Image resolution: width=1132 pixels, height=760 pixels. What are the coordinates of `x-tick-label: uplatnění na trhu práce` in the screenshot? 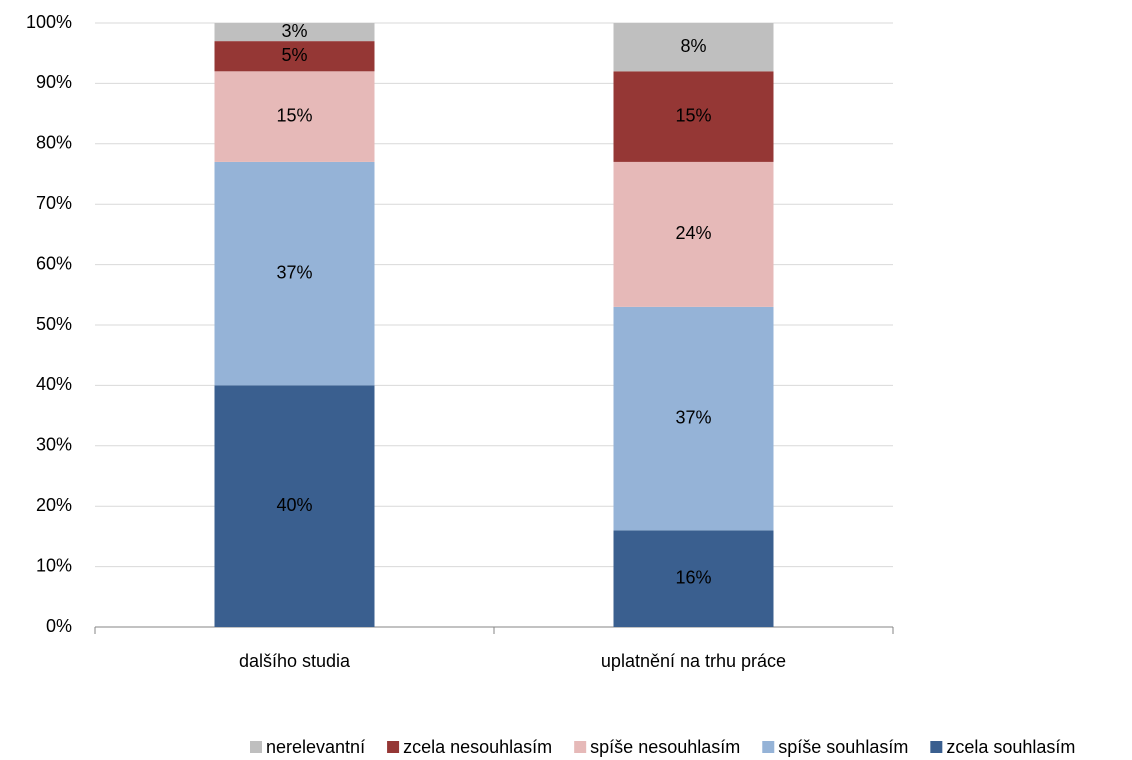 It's located at (693, 661).